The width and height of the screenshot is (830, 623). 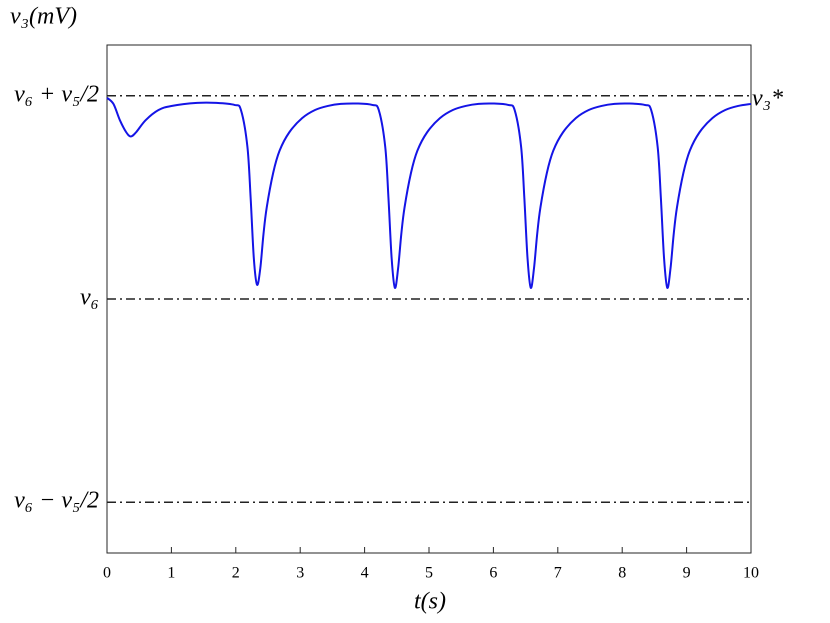 I want to click on y-tick-label: v₆ − v₅/2, so click(x=56, y=501).